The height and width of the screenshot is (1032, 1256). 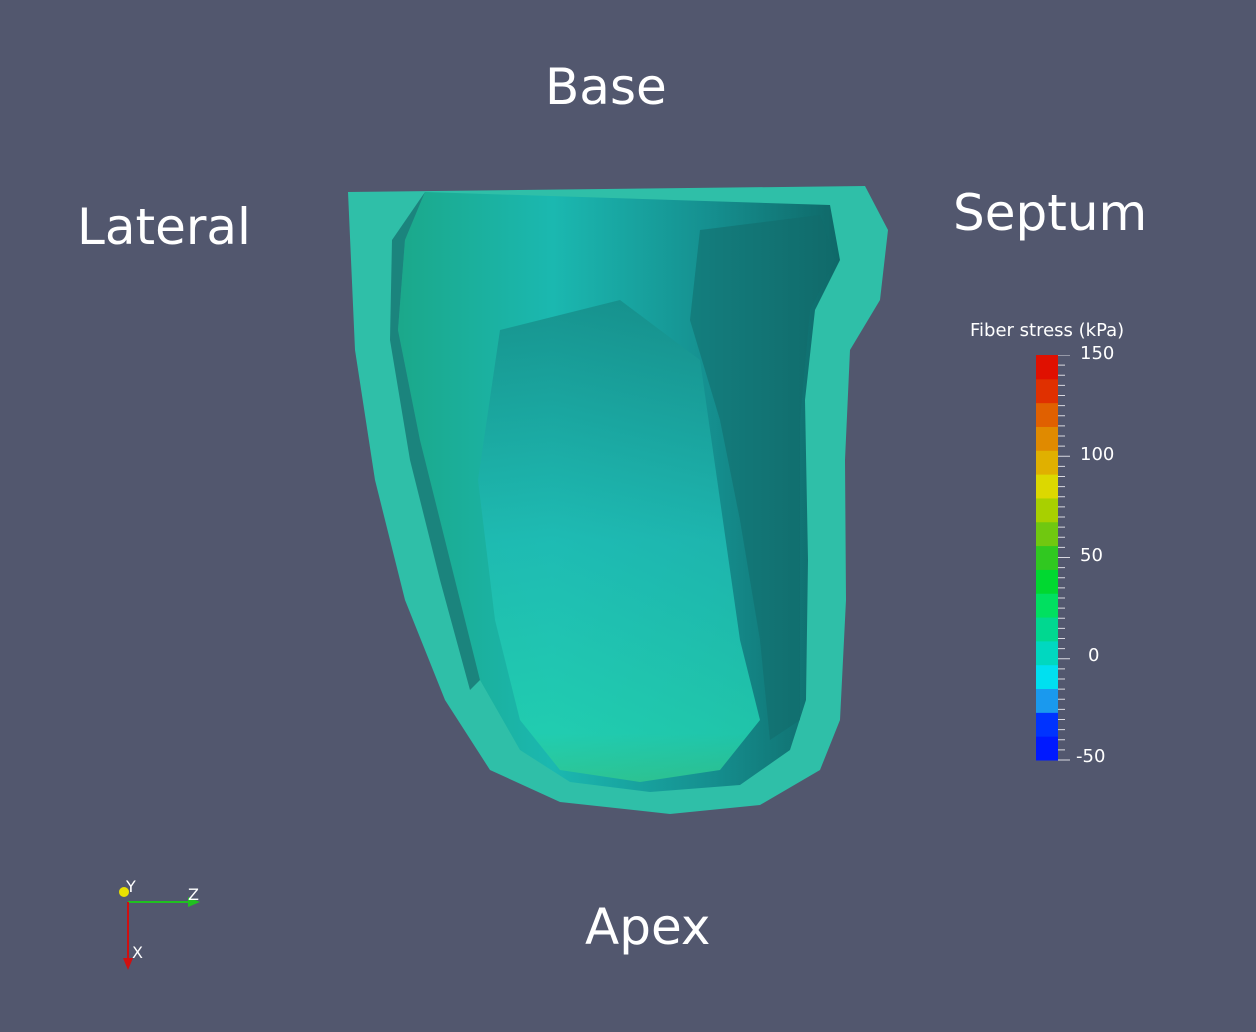 I want to click on colorbar-tick-100: 100, so click(x=1097, y=454).